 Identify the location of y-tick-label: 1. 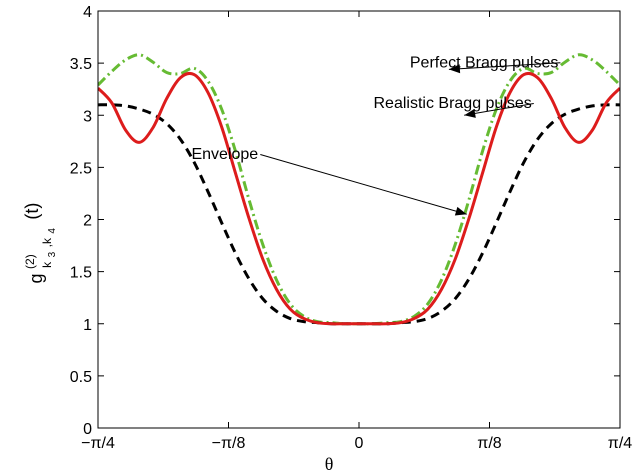
(87, 325).